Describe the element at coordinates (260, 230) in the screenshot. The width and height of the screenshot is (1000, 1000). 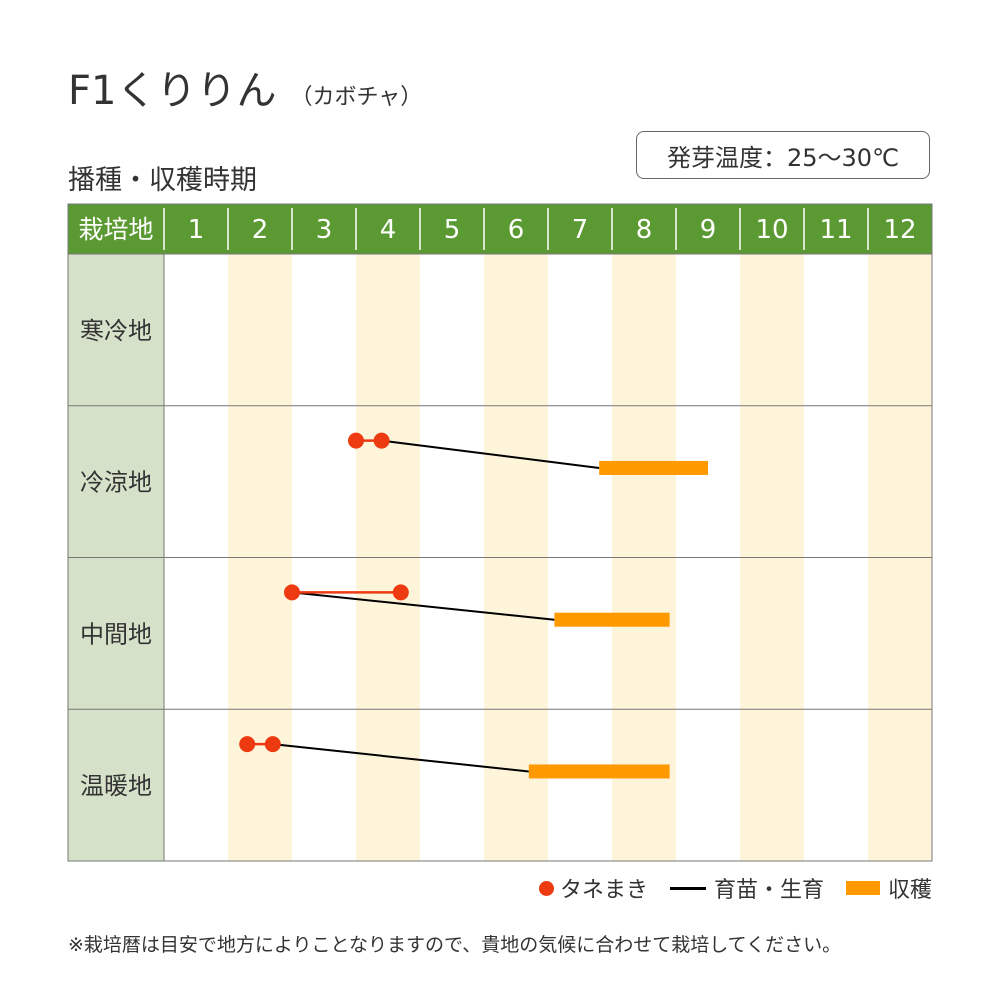
I see `month-label-2: 2` at that location.